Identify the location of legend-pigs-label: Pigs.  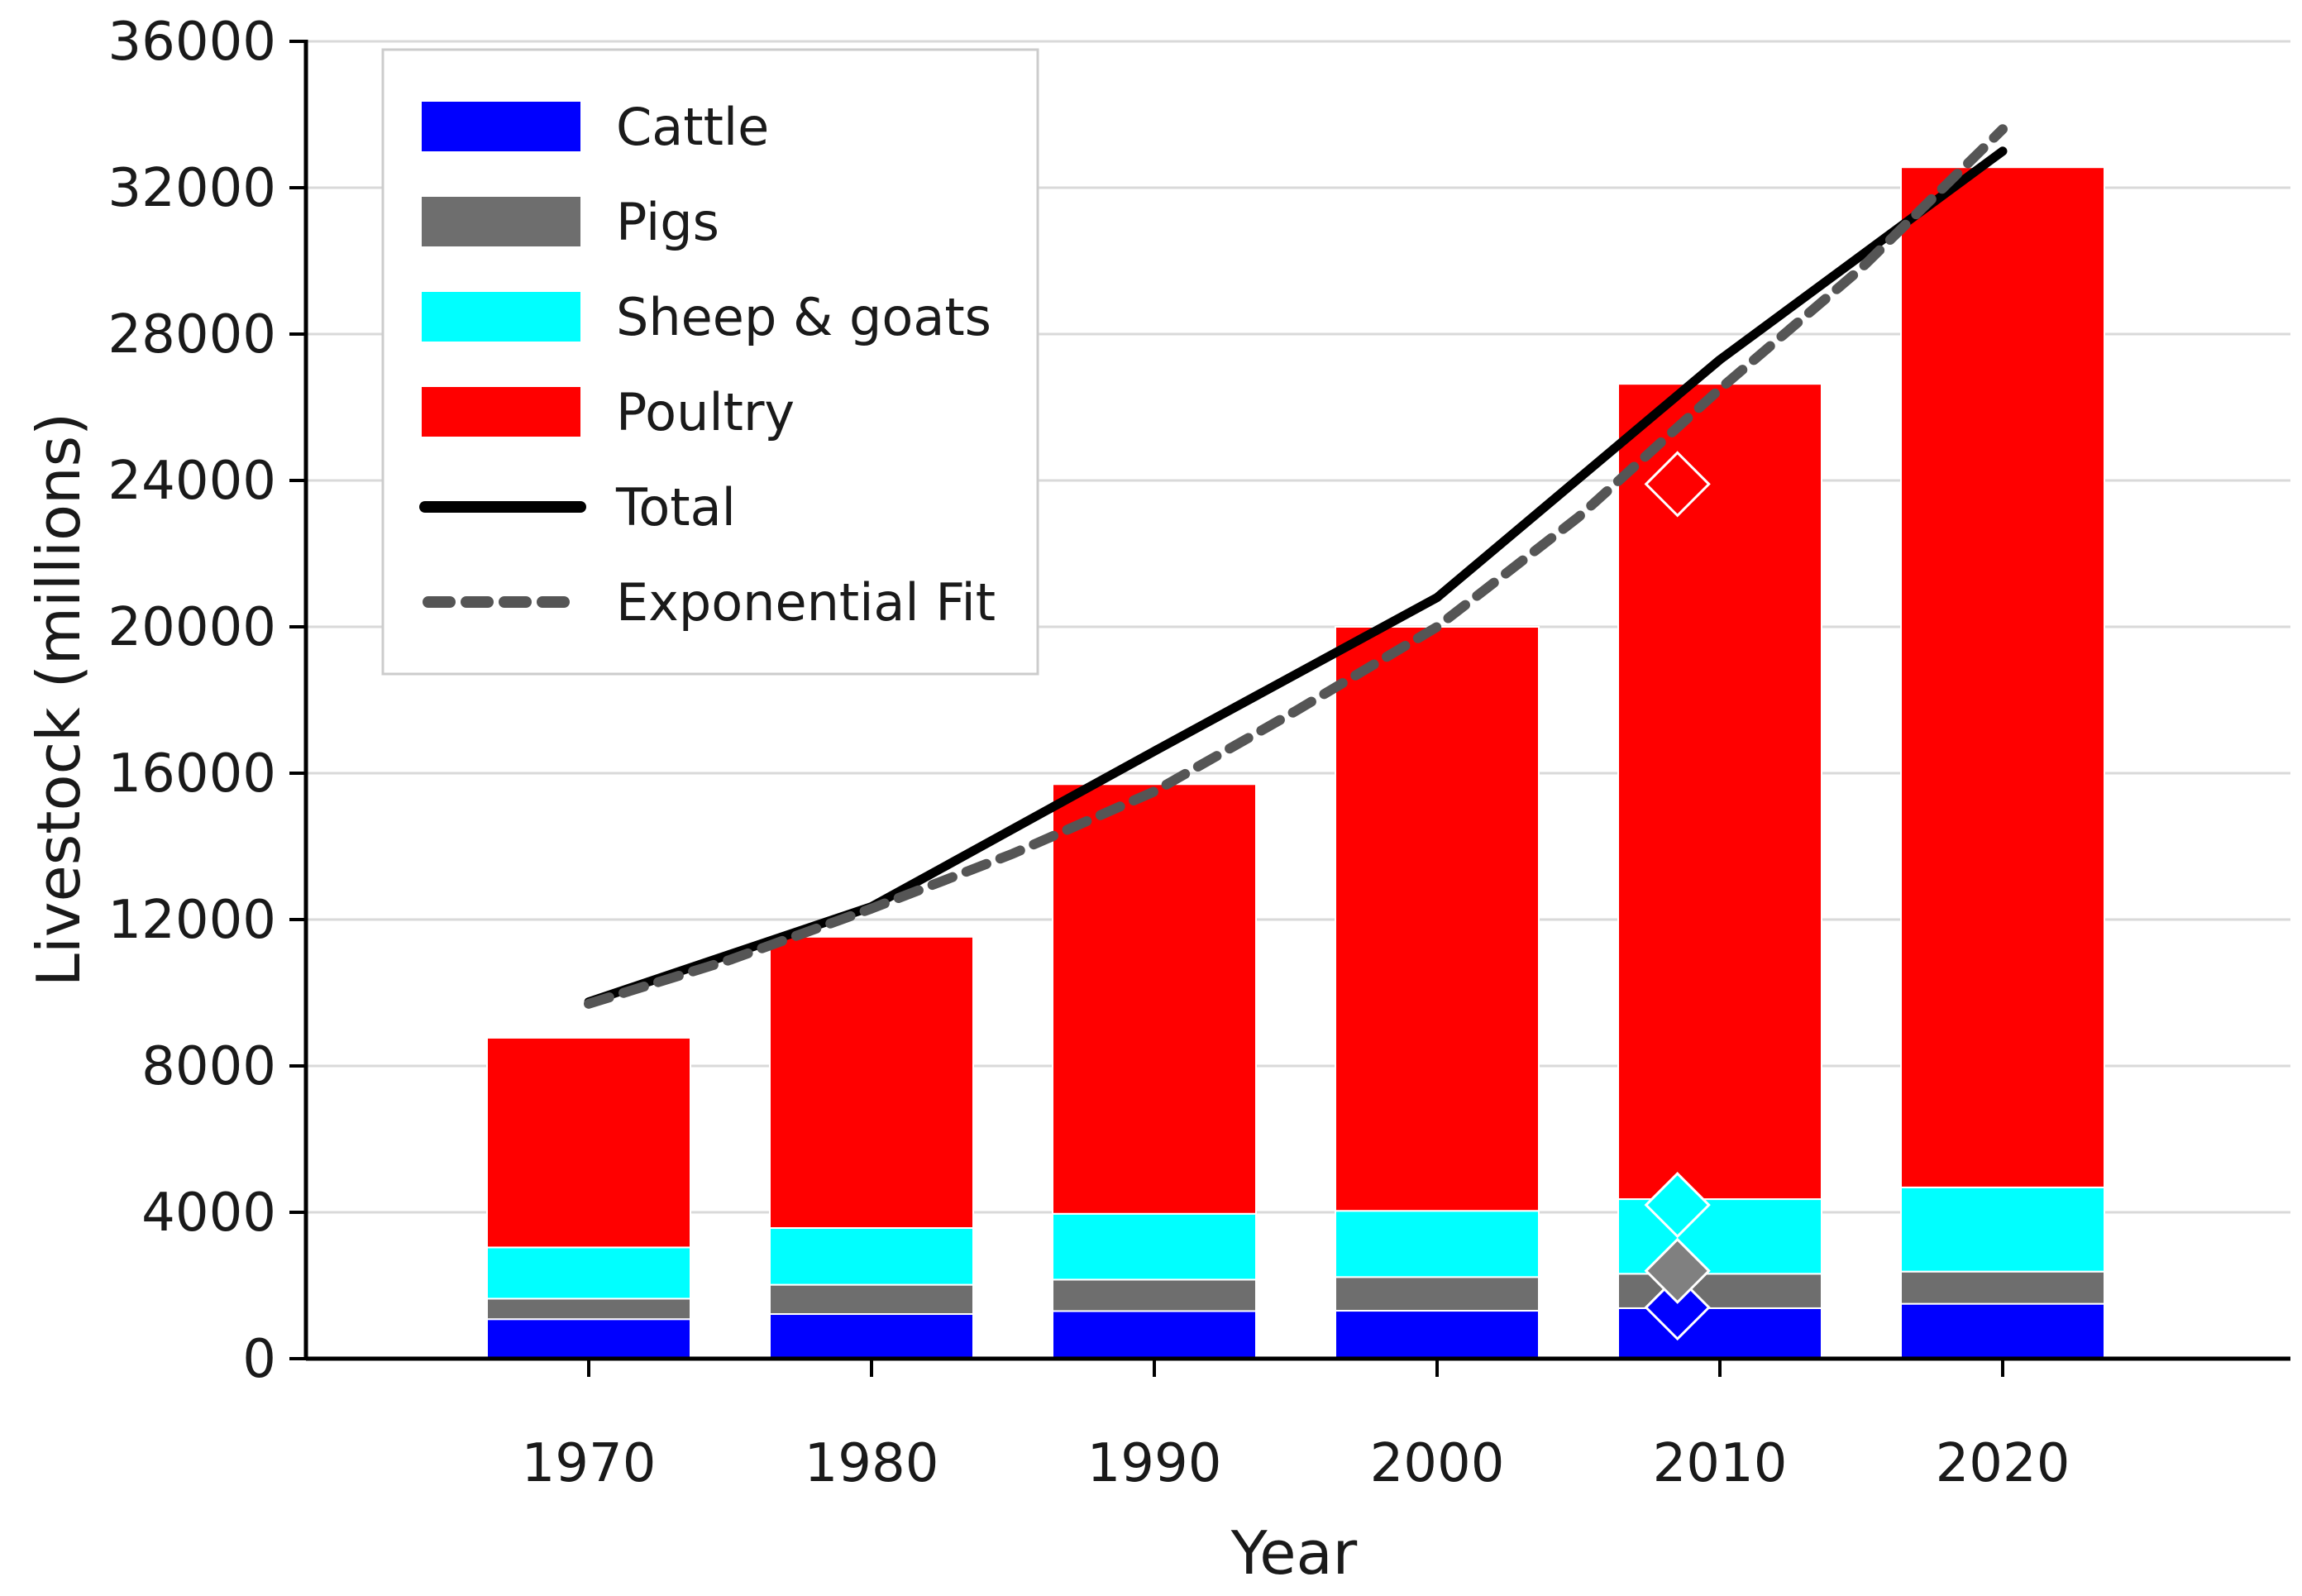
(667, 222).